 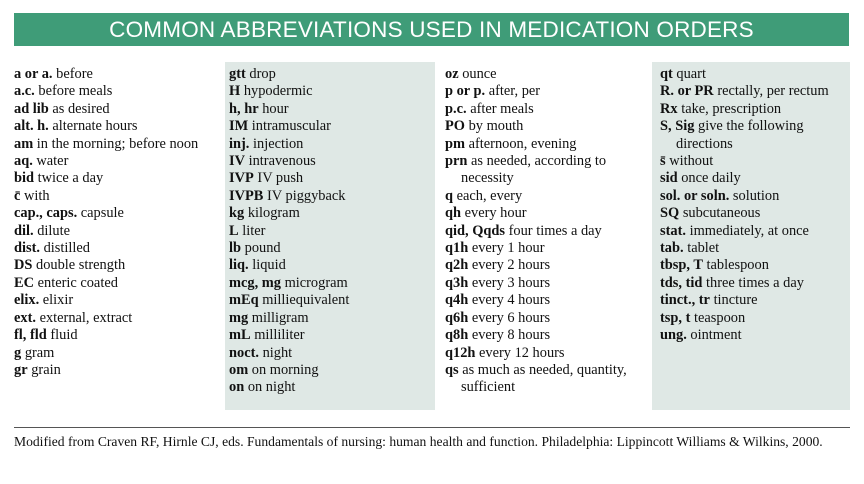 I want to click on abbreviation: q2h, so click(x=457, y=265).